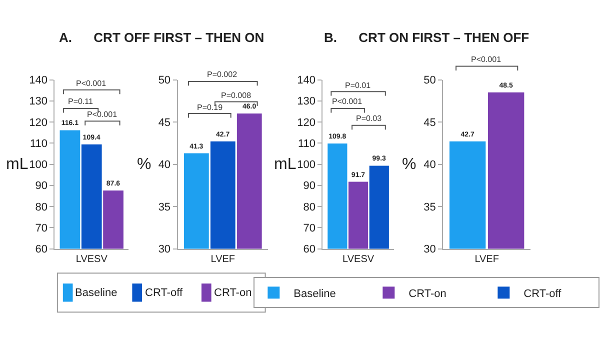 The width and height of the screenshot is (600, 337). I want to click on text: A. CRT OFF FIRST – THEN ON, so click(161, 37).